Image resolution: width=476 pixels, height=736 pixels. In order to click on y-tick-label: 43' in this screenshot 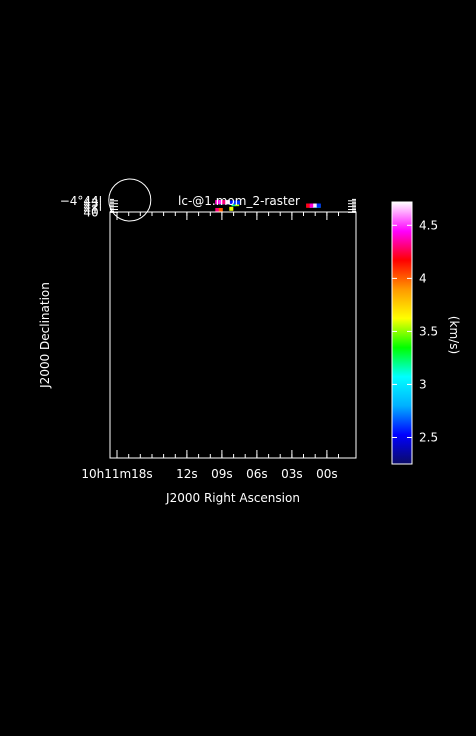, I will do `click(92, 204)`.